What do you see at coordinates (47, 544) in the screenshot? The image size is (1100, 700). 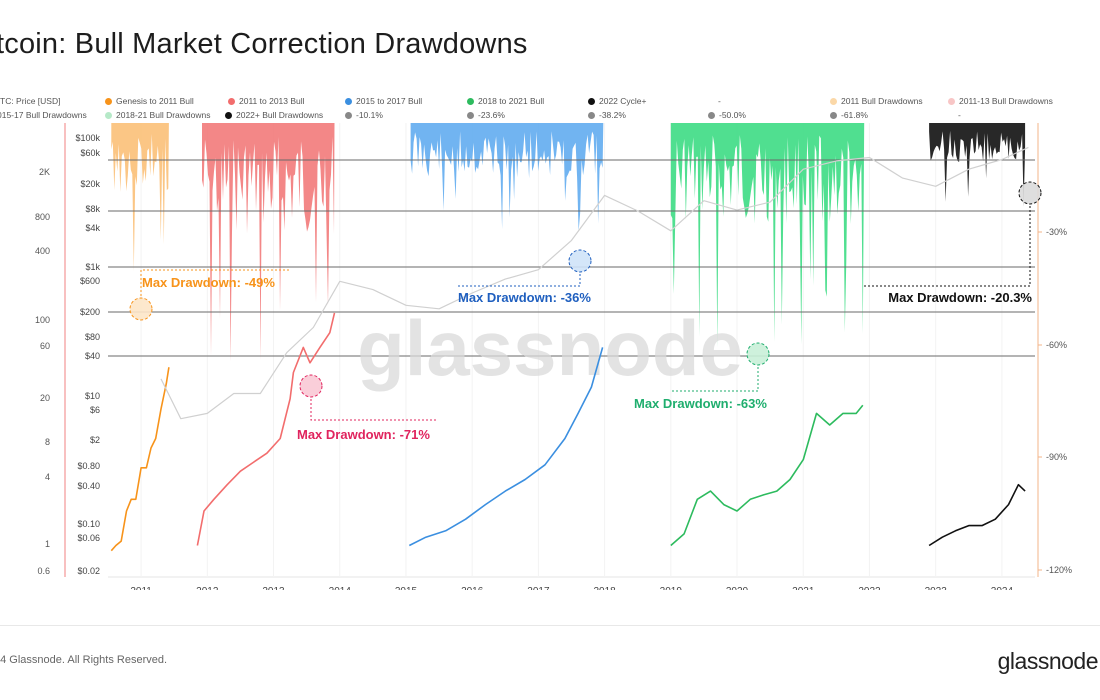 I see `y-left-outer-tick-label: 1` at bounding box center [47, 544].